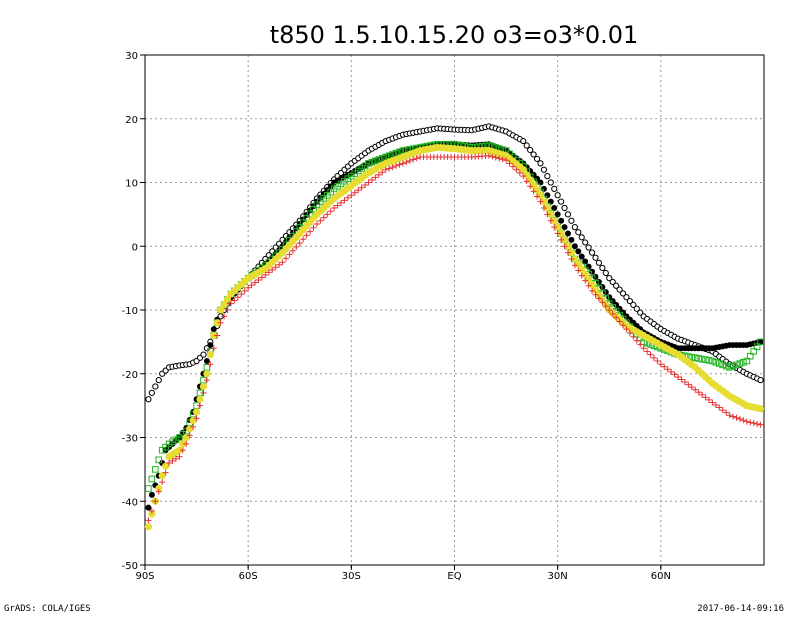 The width and height of the screenshot is (800, 618). I want to click on footer-timestamp: 2017-06-14-09:16, so click(740, 609).